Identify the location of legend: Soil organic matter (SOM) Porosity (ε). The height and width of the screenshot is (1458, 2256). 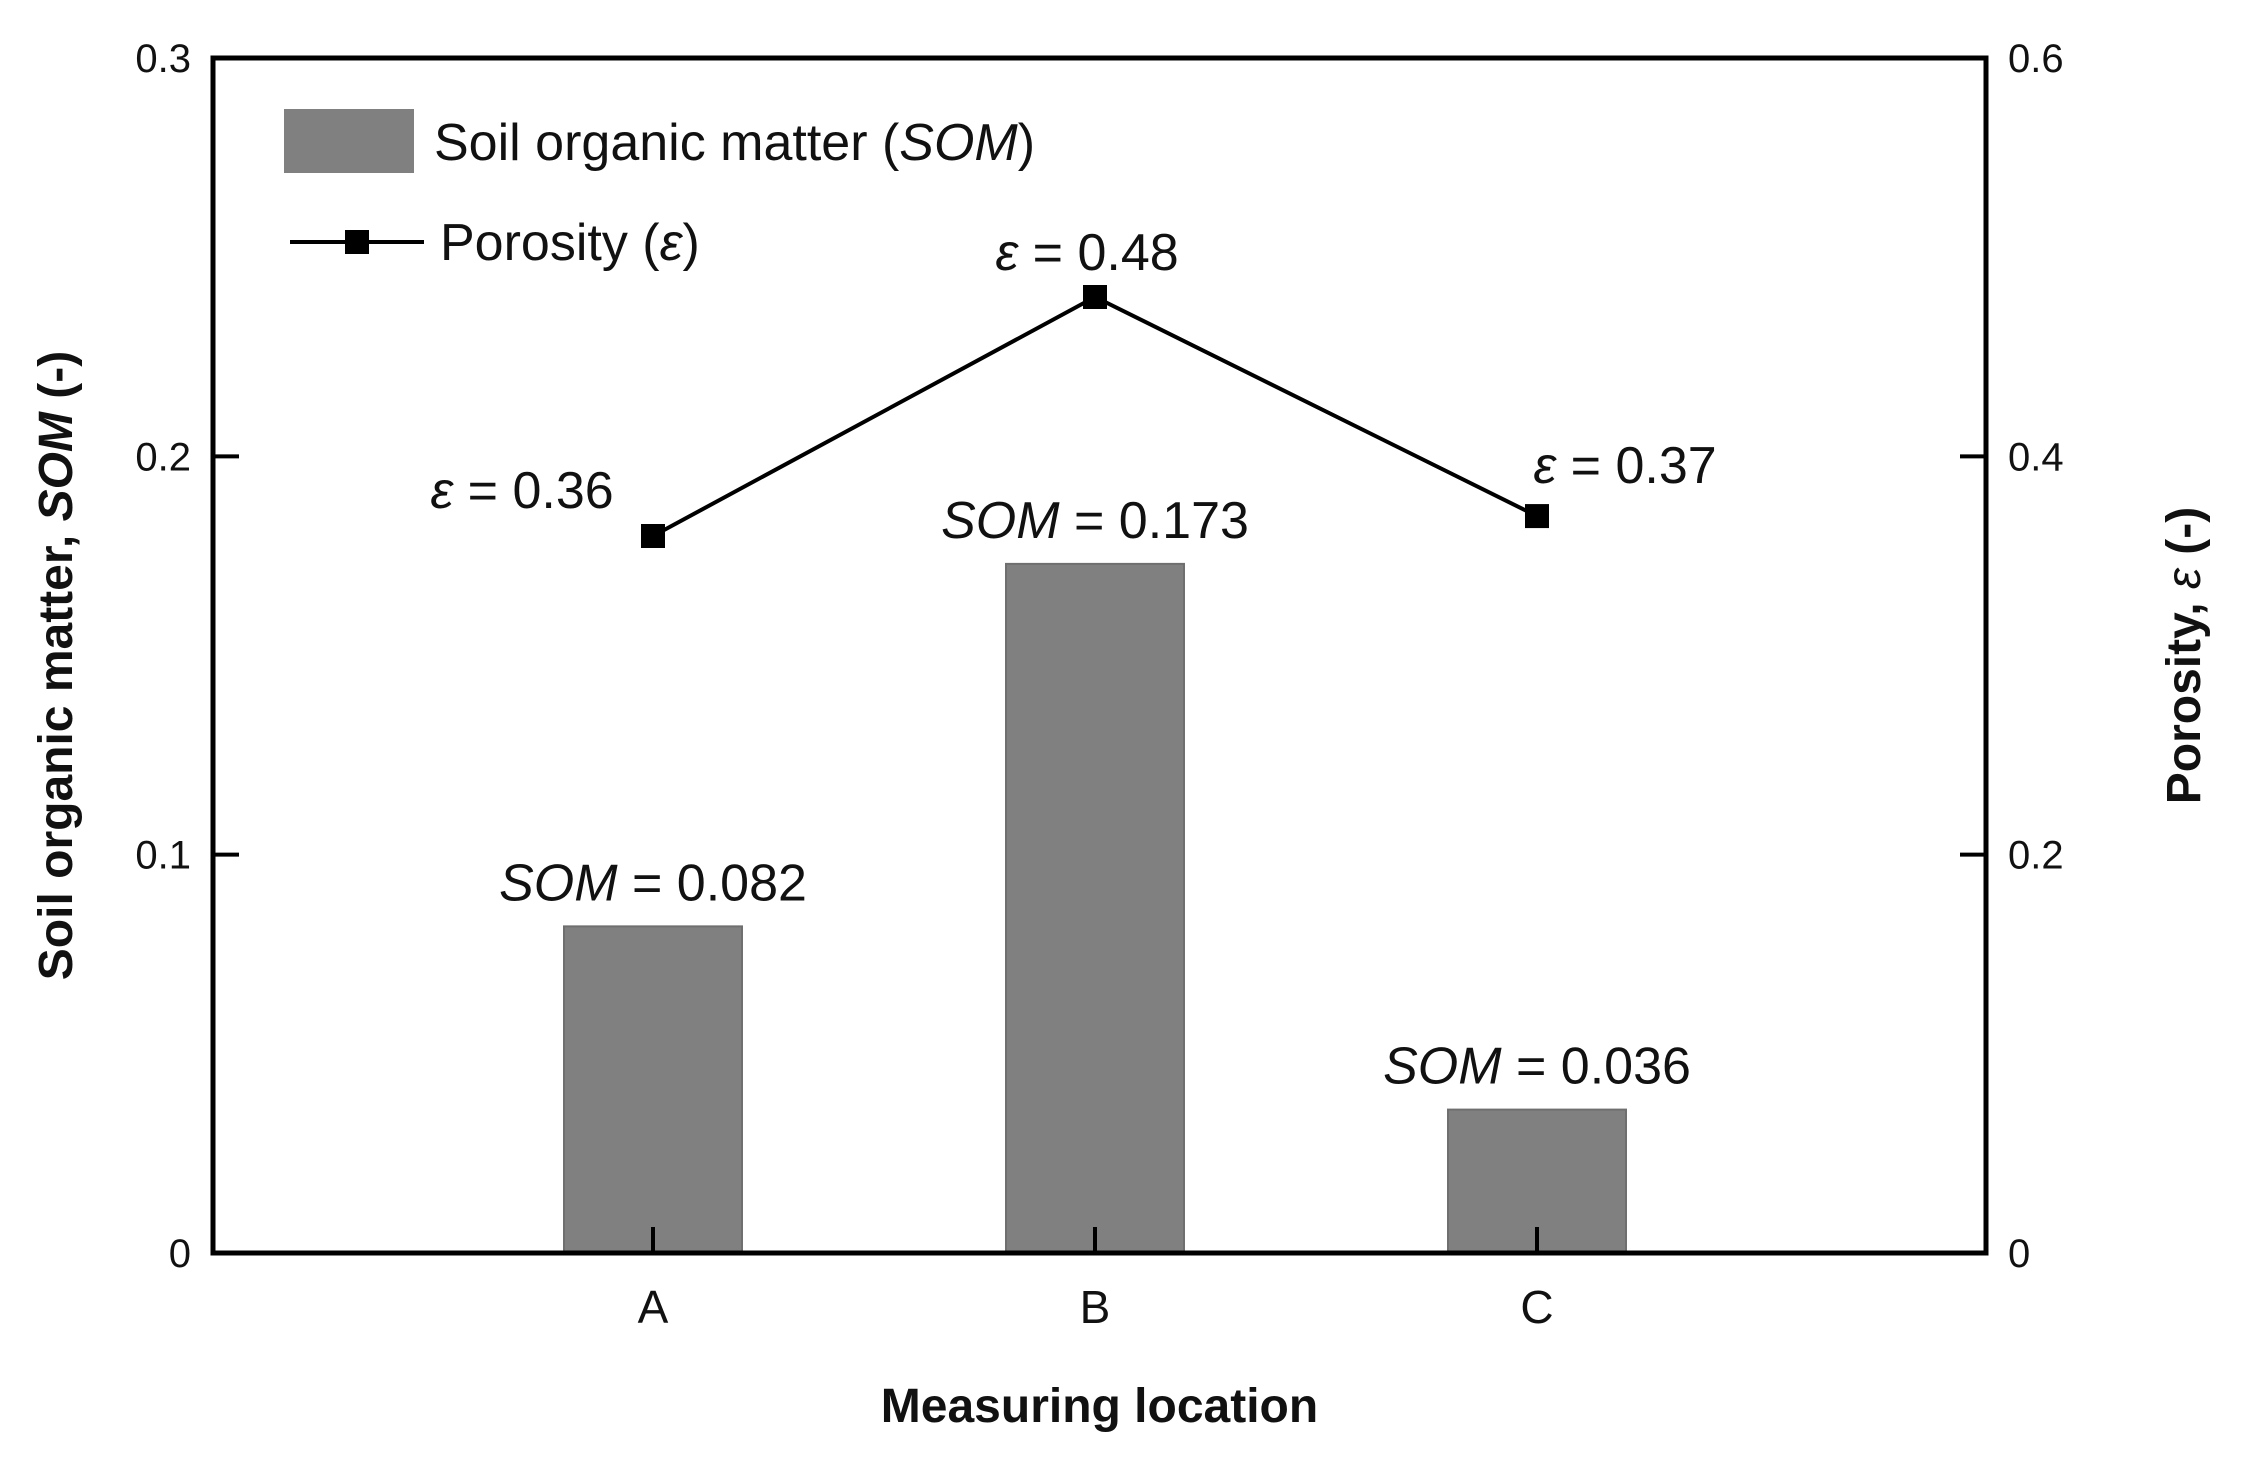
(659, 190).